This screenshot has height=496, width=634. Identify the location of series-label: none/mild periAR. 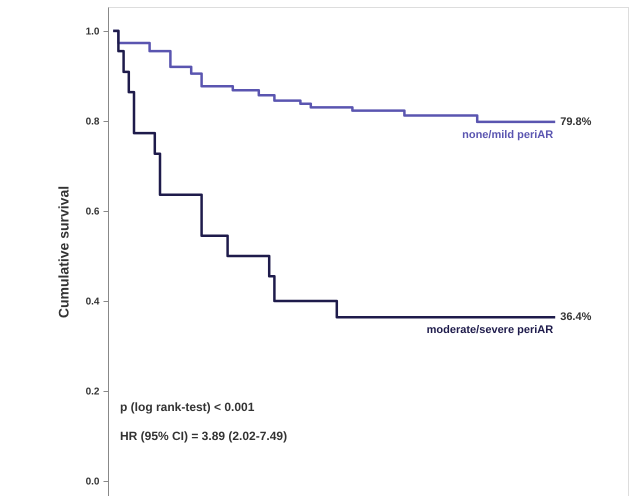
(508, 134).